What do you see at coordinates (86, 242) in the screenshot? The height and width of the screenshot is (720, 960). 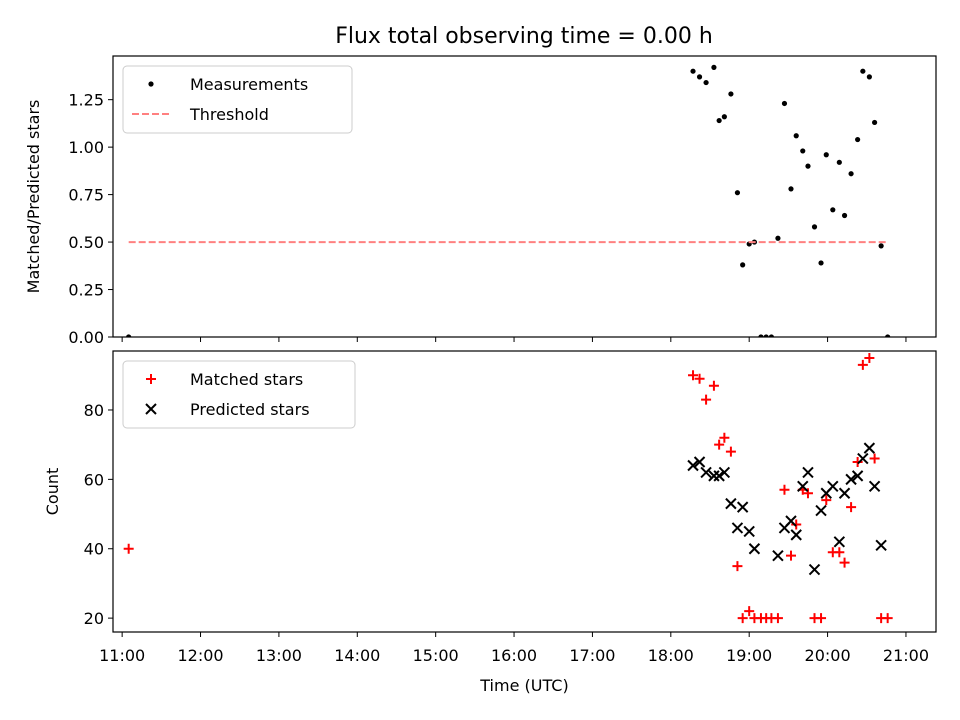 I see `y-tick-label: 0.50` at bounding box center [86, 242].